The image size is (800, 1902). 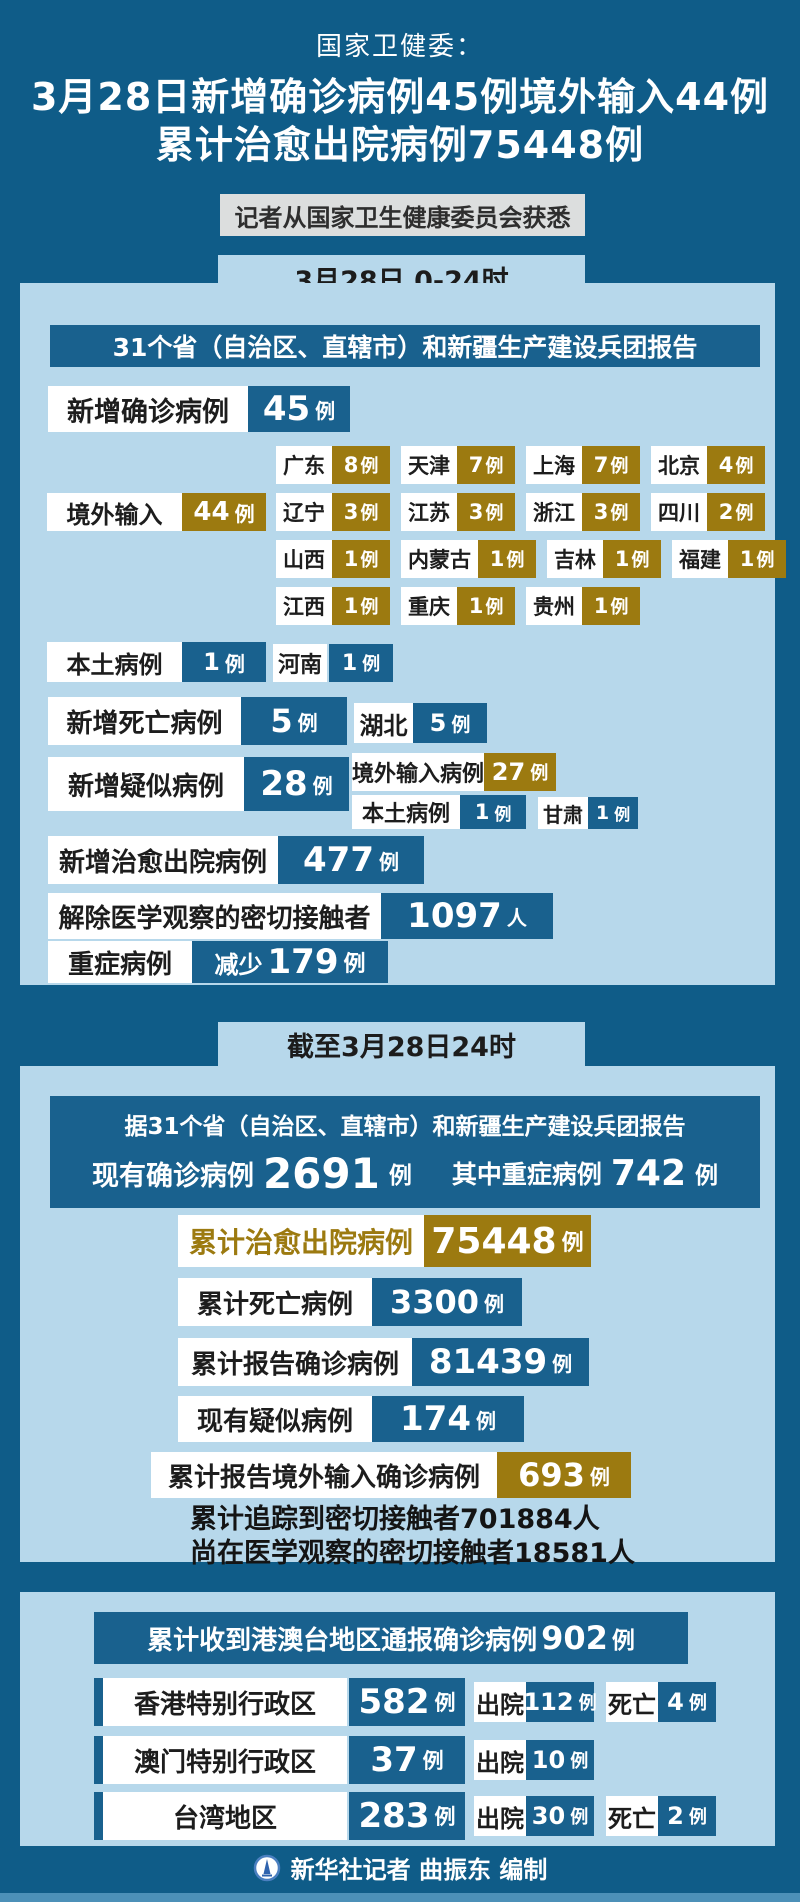 What do you see at coordinates (429, 465) in the screenshot?
I see `province-name: 天津` at bounding box center [429, 465].